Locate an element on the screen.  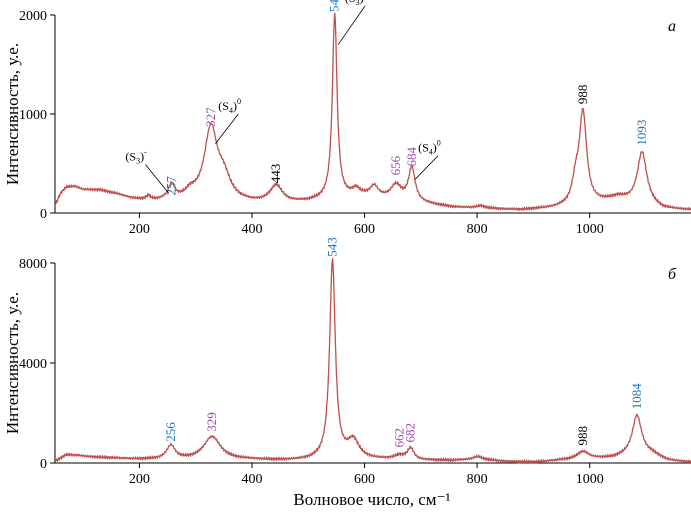
peak-label: 682 is located at coordinates (410, 433).